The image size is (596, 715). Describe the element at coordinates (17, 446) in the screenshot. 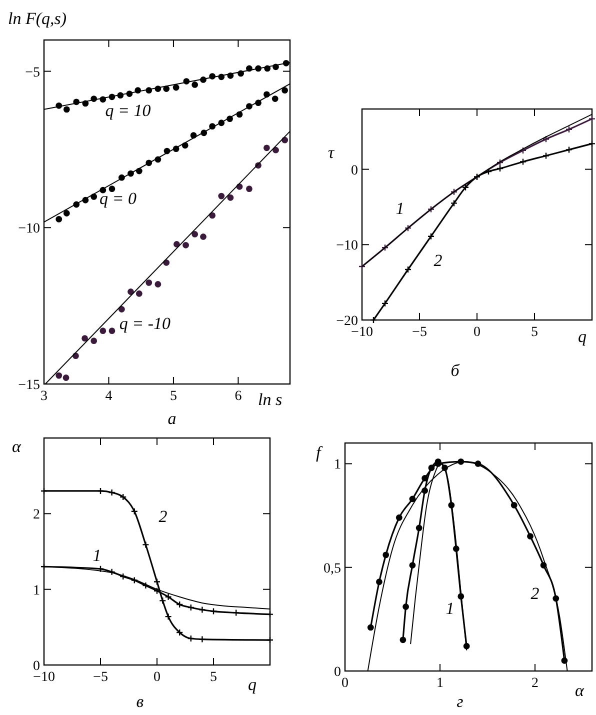

I see `y-axis-title: α` at that location.